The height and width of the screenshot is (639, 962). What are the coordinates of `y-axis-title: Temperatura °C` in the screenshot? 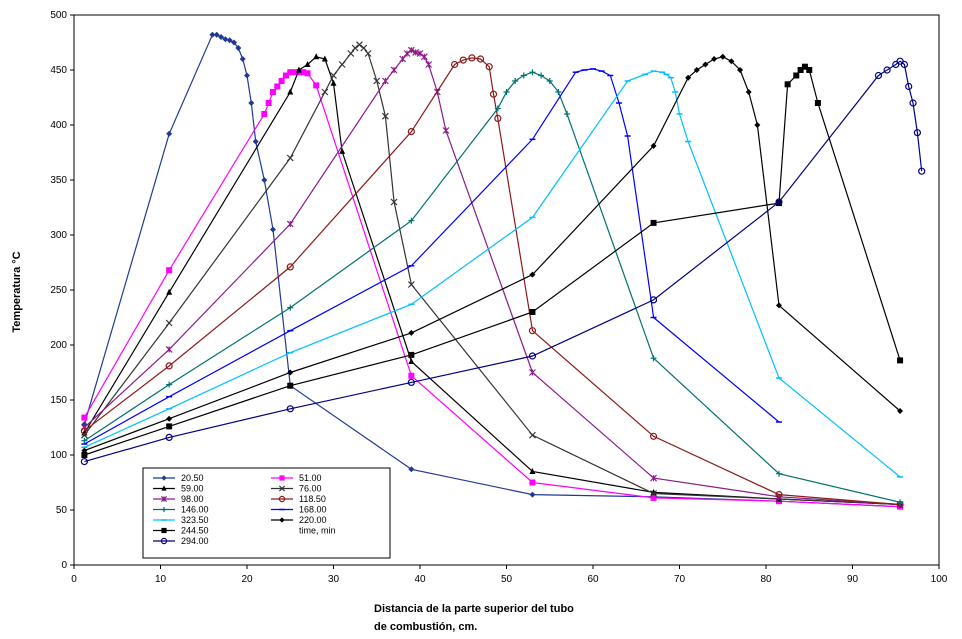 It's located at (17, 291).